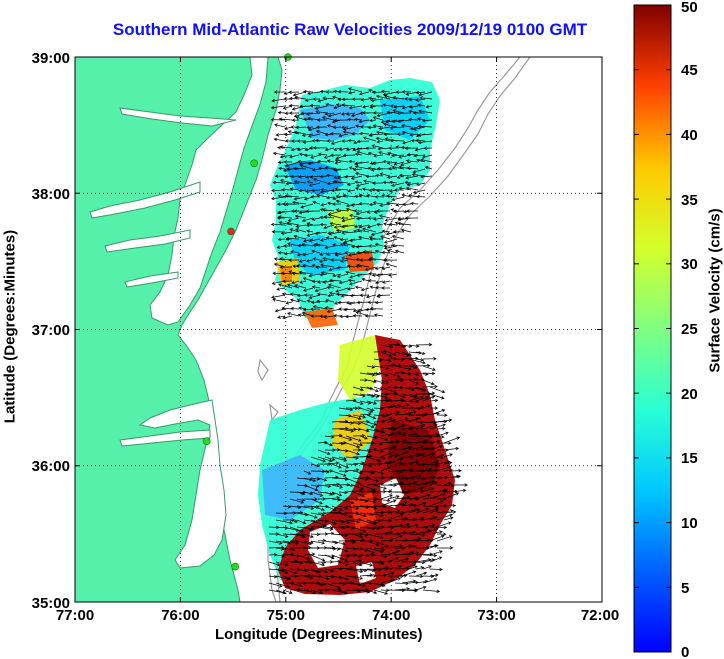 The width and height of the screenshot is (724, 659). Describe the element at coordinates (209, 191) in the screenshot. I see `chesapeake-bay` at that location.